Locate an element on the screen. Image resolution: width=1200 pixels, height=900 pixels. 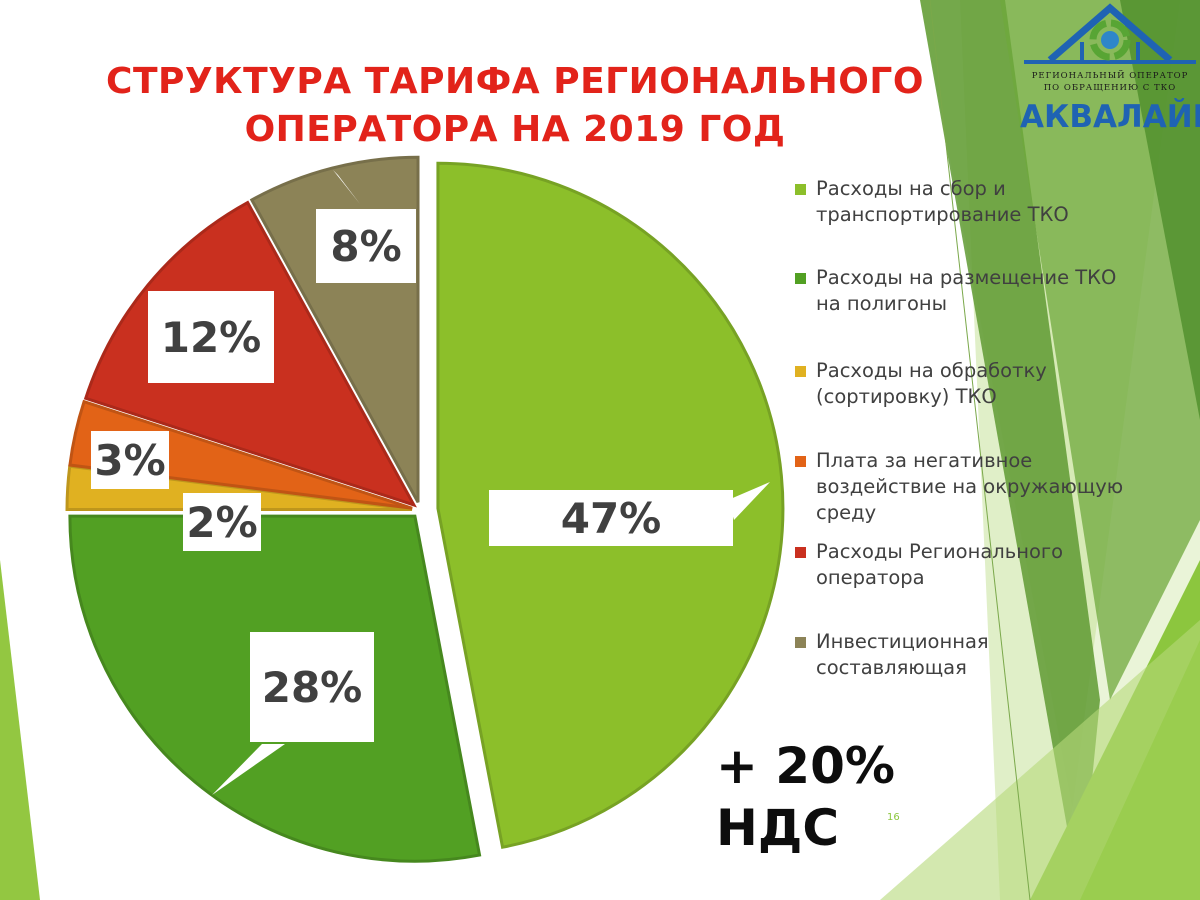
data-label: 12% is located at coordinates (211, 337).